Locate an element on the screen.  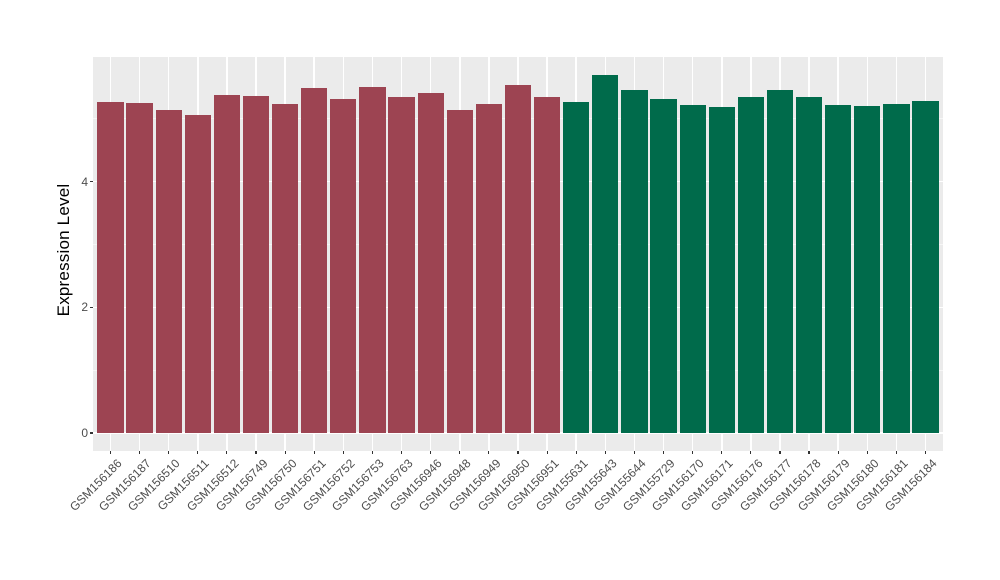
y-axis-title: Expression Level is located at coordinates (63, 250).